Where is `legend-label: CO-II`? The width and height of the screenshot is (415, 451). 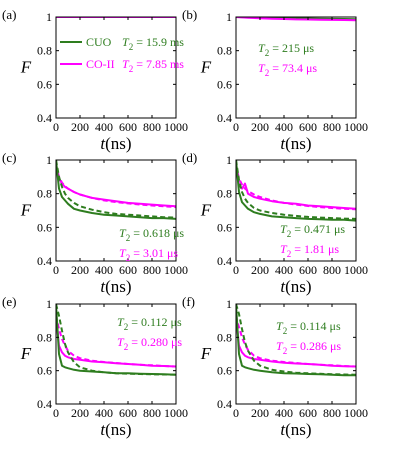
legend-label: CO-II is located at coordinates (100, 64).